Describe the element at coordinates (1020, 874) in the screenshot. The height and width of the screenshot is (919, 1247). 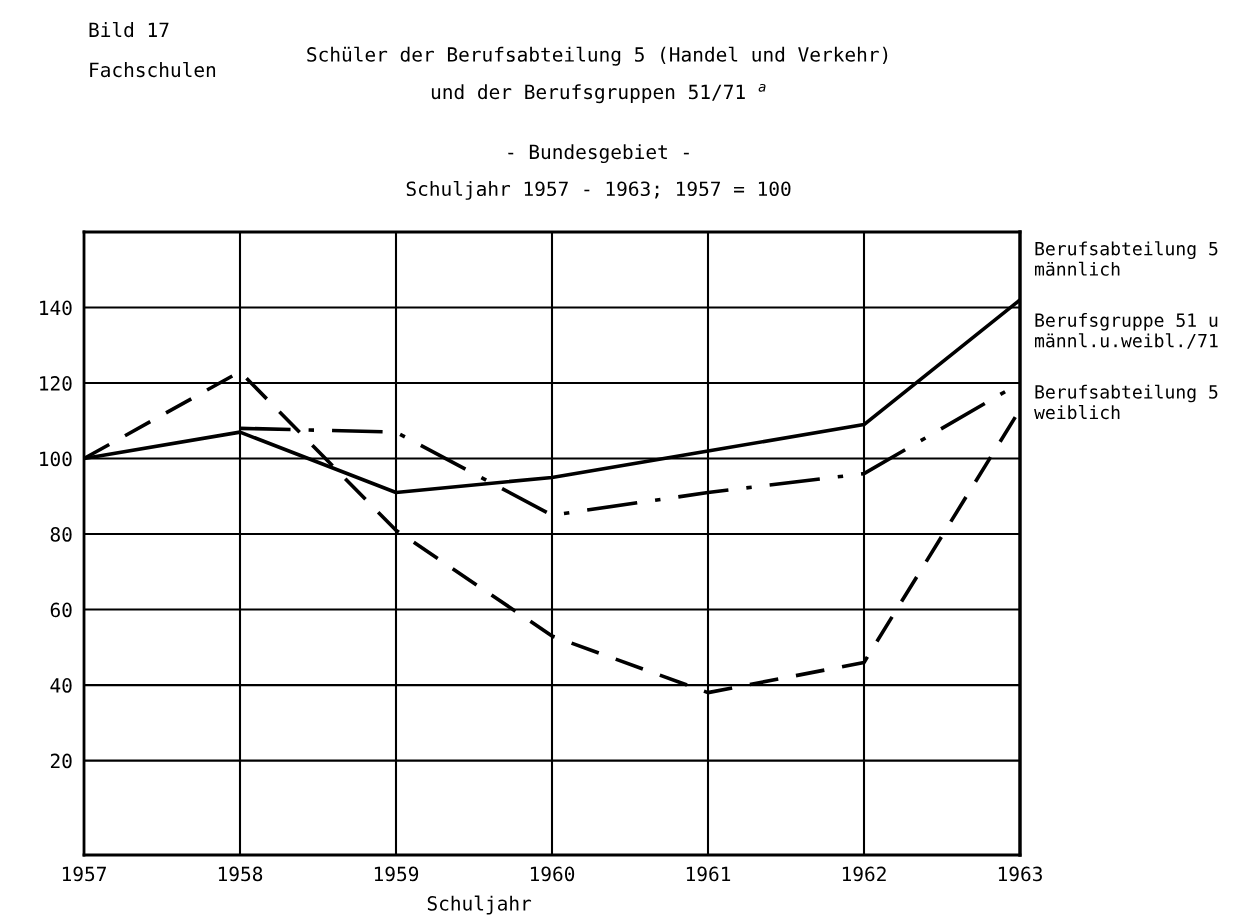
I see `x-tick-label: 1963` at that location.